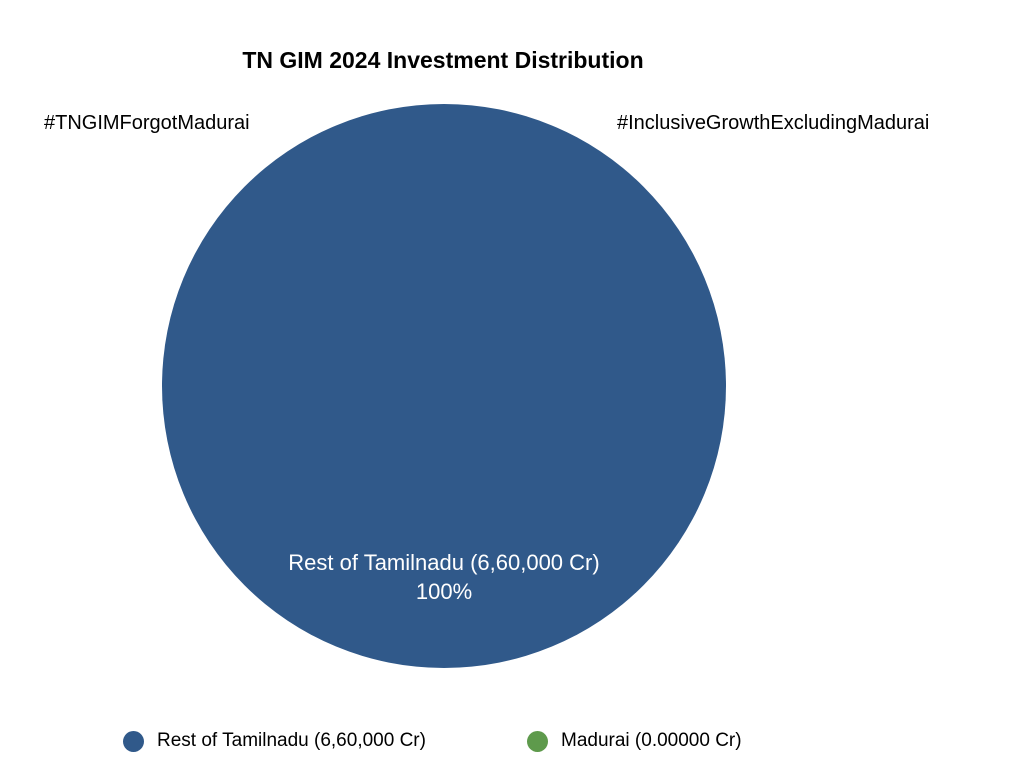  What do you see at coordinates (133, 741) in the screenshot?
I see `legend-swatch-rest-of-tamilnadu` at bounding box center [133, 741].